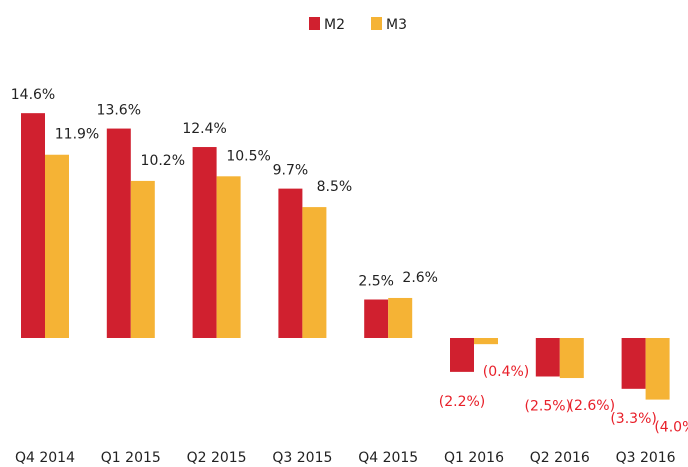 This screenshot has height=467, width=688. I want to click on legend-label: M3, so click(396, 25).